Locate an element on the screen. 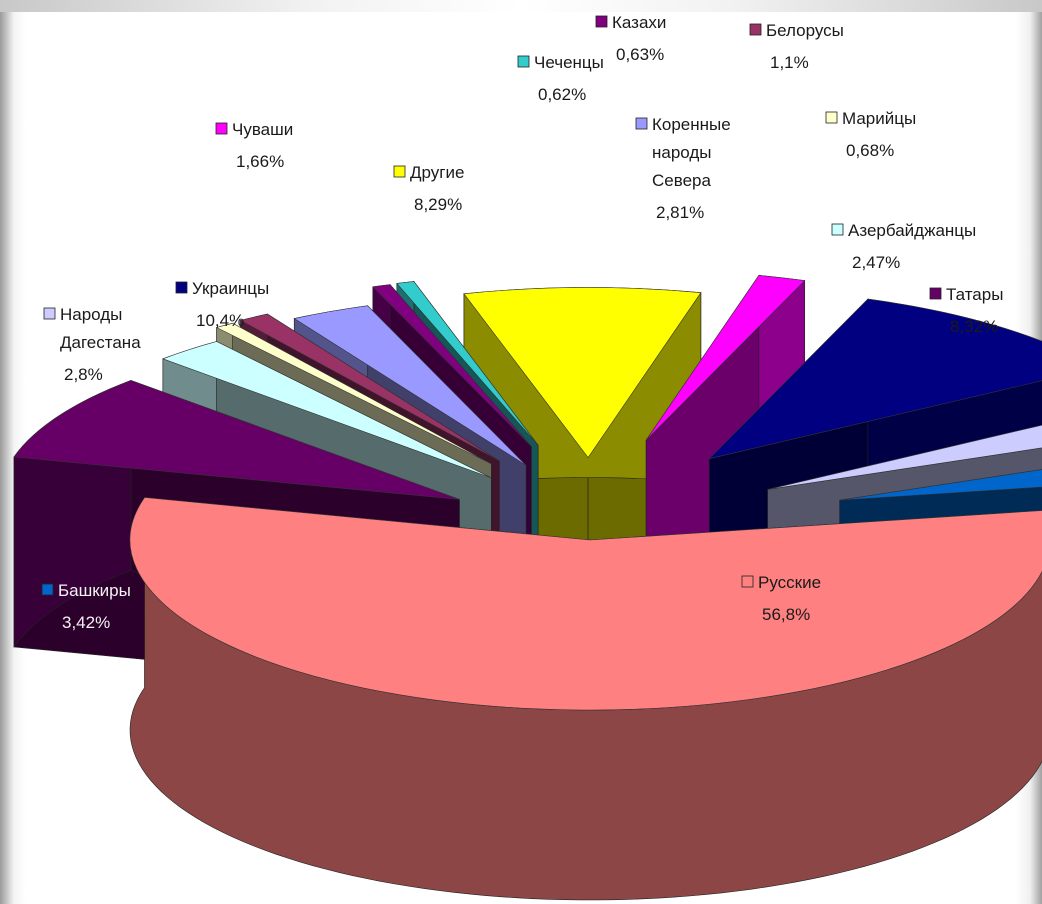  slice-label-11-0: Народы is located at coordinates (91, 314).